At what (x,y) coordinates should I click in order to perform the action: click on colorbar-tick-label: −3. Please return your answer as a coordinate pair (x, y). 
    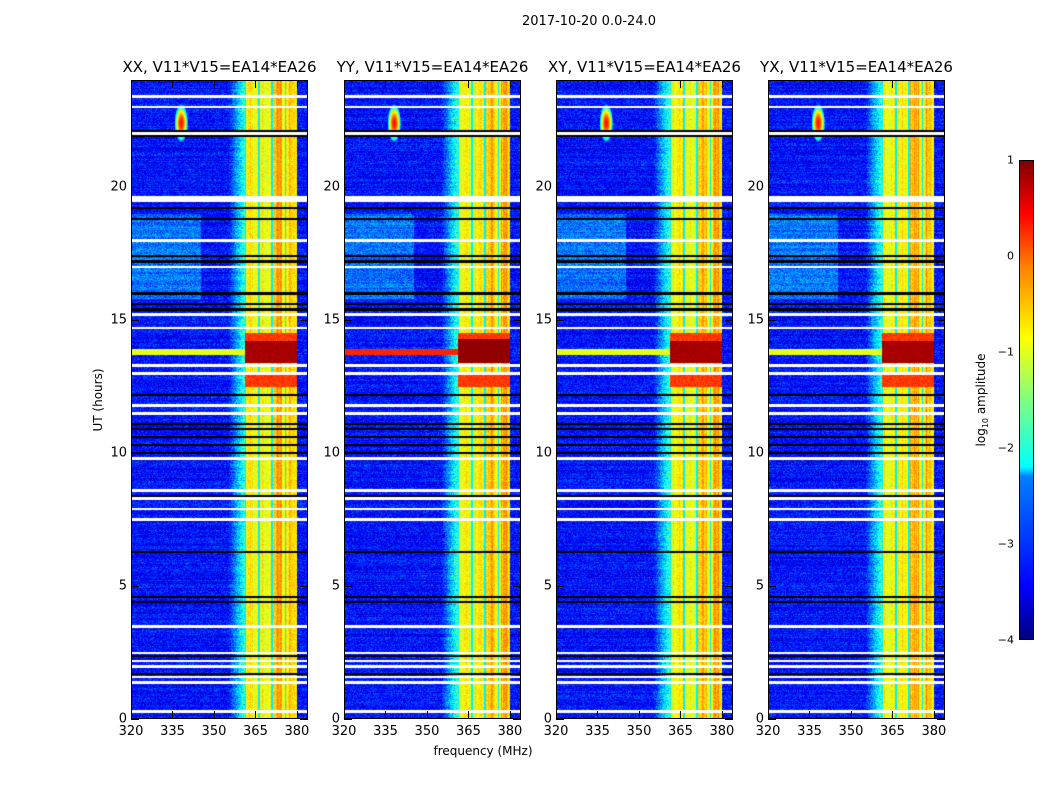
    Looking at the image, I should click on (1005, 544).